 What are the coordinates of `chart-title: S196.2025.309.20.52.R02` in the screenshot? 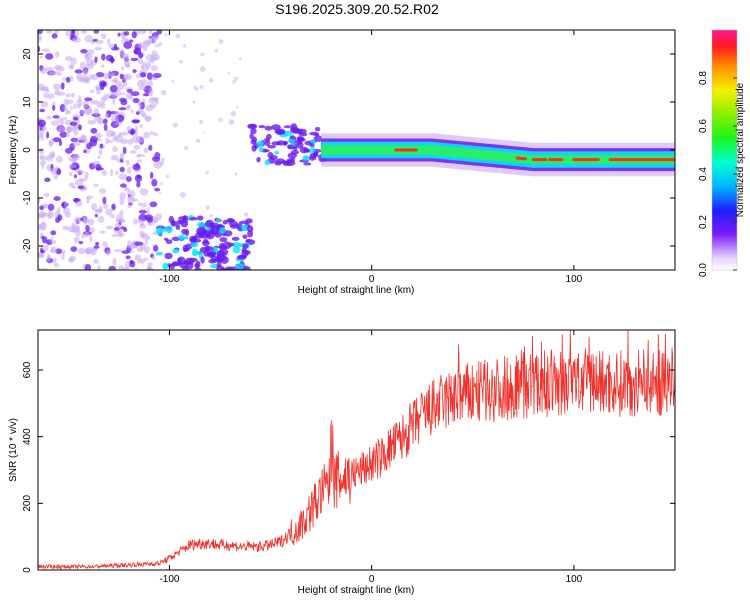 It's located at (357, 9).